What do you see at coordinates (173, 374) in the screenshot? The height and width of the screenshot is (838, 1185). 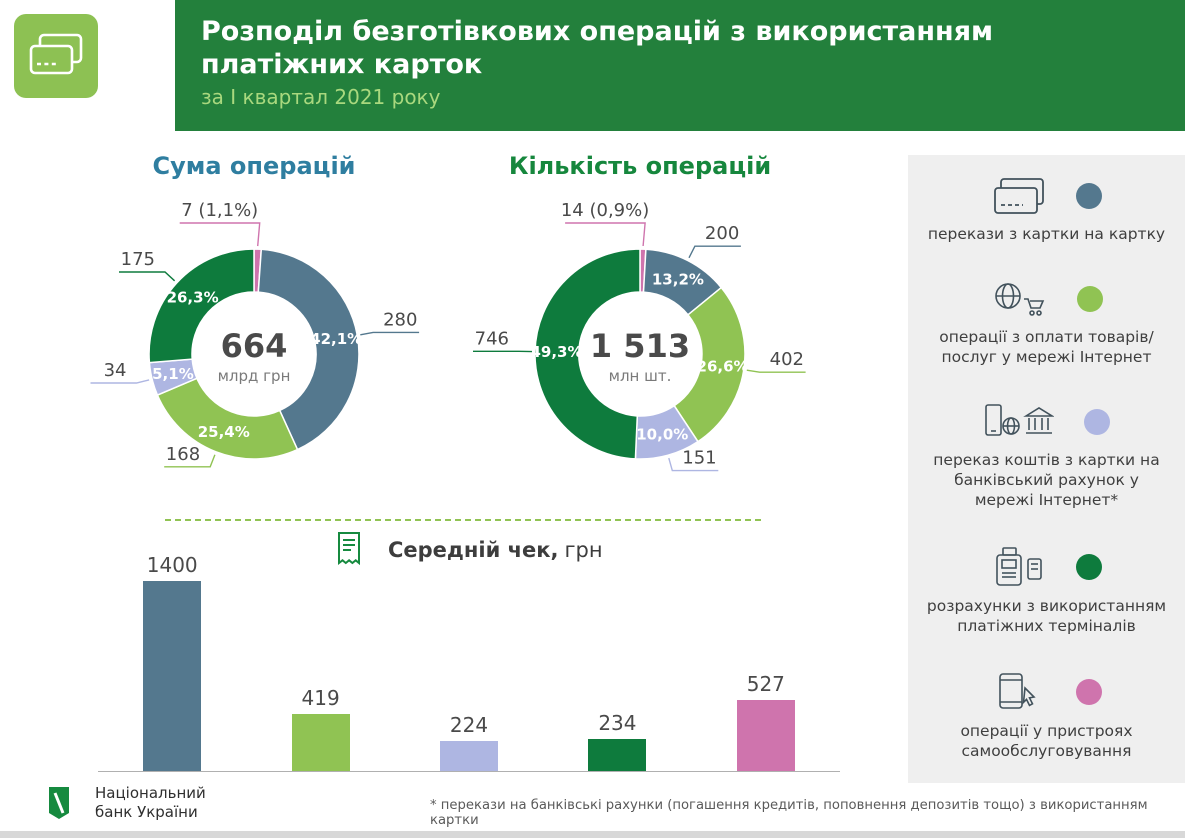 I see `donut-pct-label: 5,1%` at bounding box center [173, 374].